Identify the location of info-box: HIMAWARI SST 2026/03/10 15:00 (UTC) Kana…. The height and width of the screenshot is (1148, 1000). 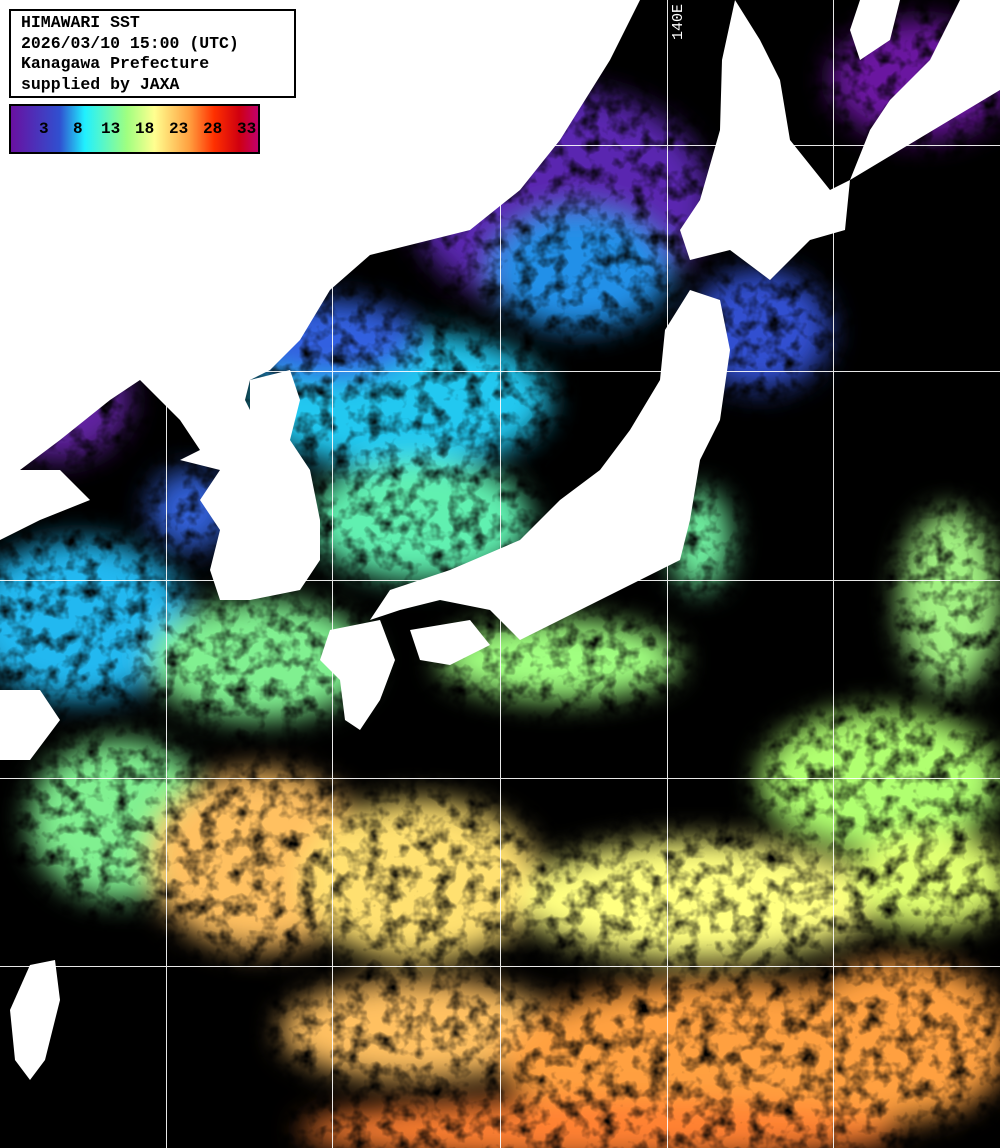
(152, 53).